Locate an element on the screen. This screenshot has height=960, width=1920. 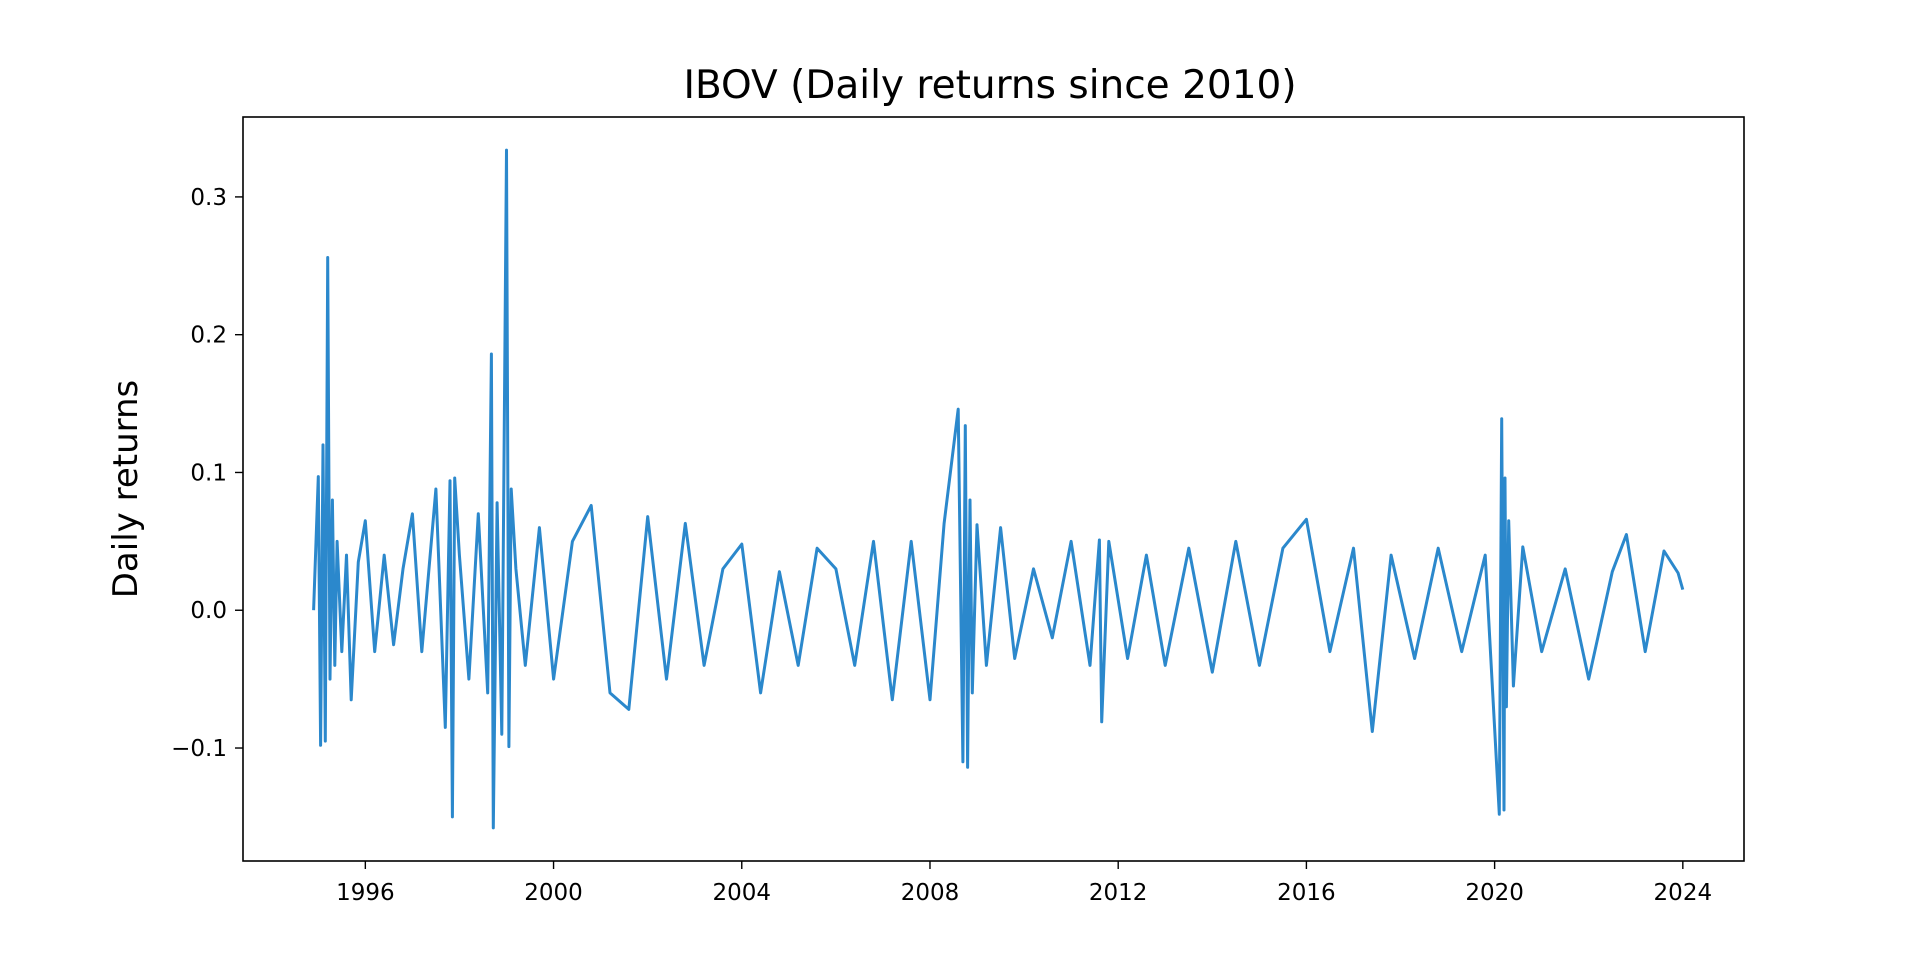
x-tick-label: 2016 is located at coordinates (1306, 893).